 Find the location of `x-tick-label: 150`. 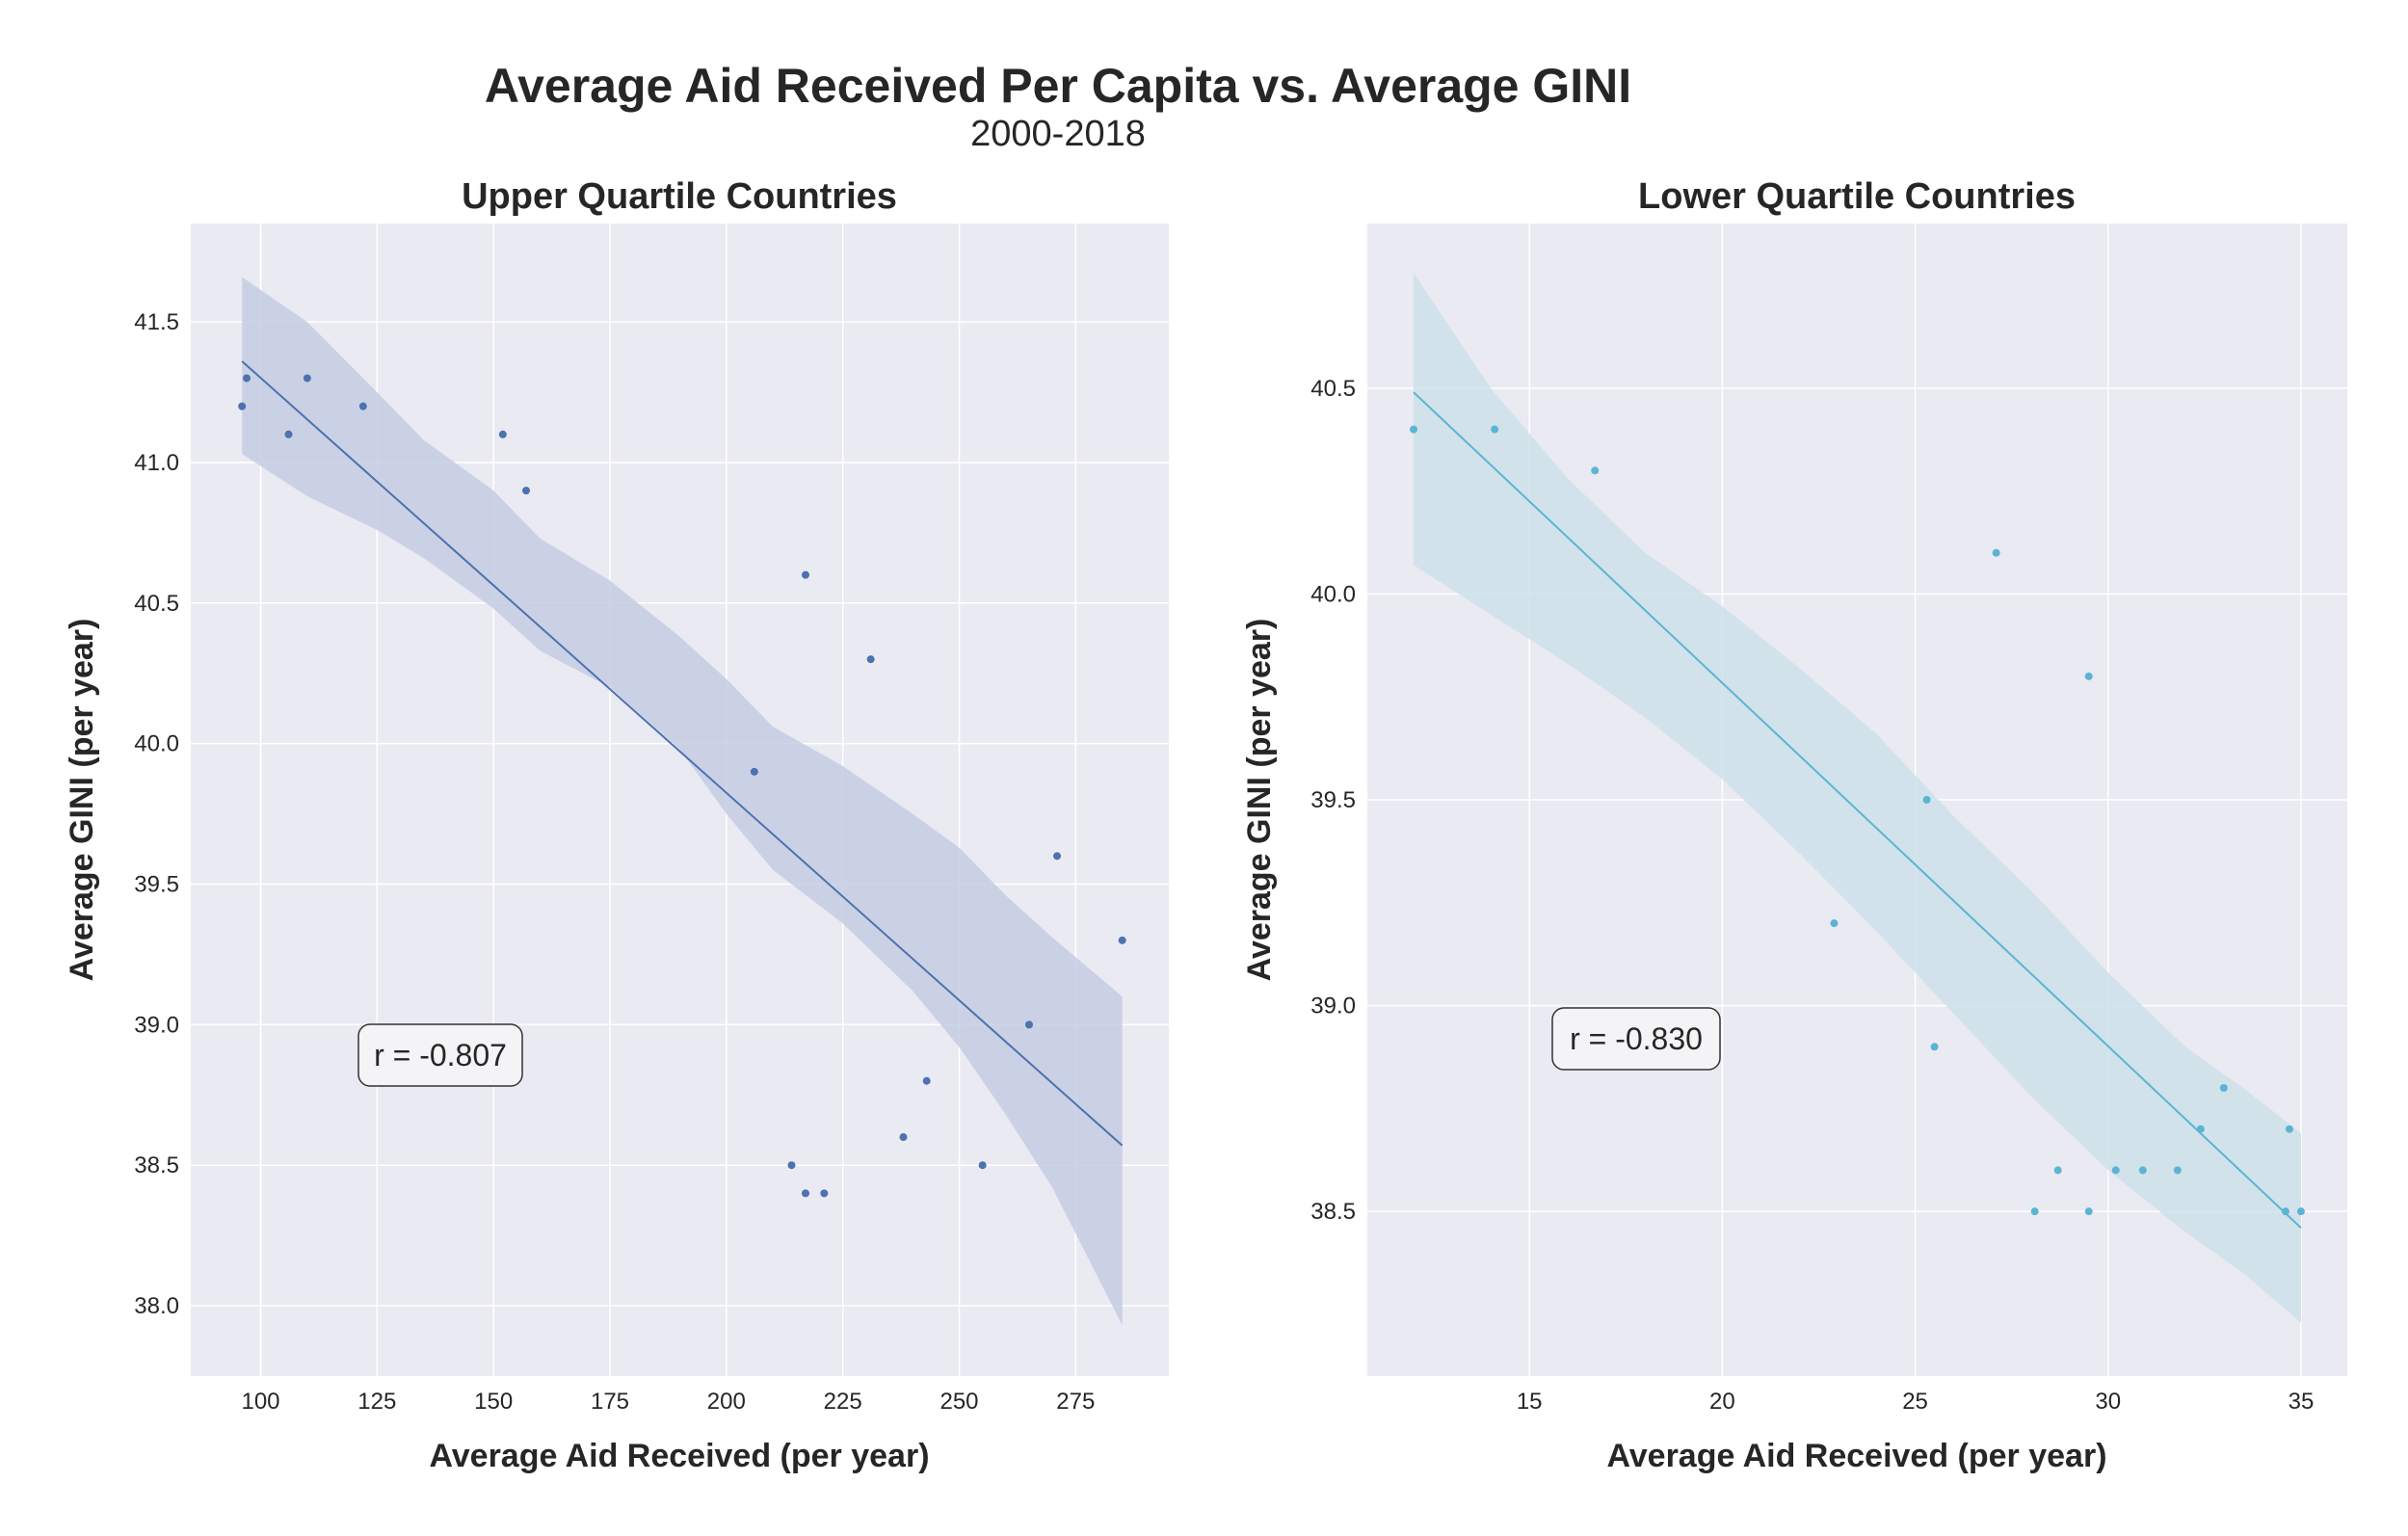

x-tick-label: 150 is located at coordinates (494, 1402).